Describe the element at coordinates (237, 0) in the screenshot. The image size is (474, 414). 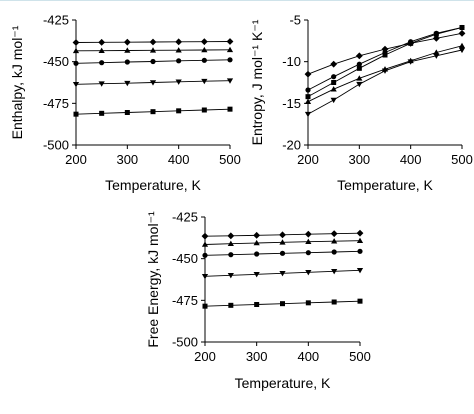
I see `top-border` at that location.